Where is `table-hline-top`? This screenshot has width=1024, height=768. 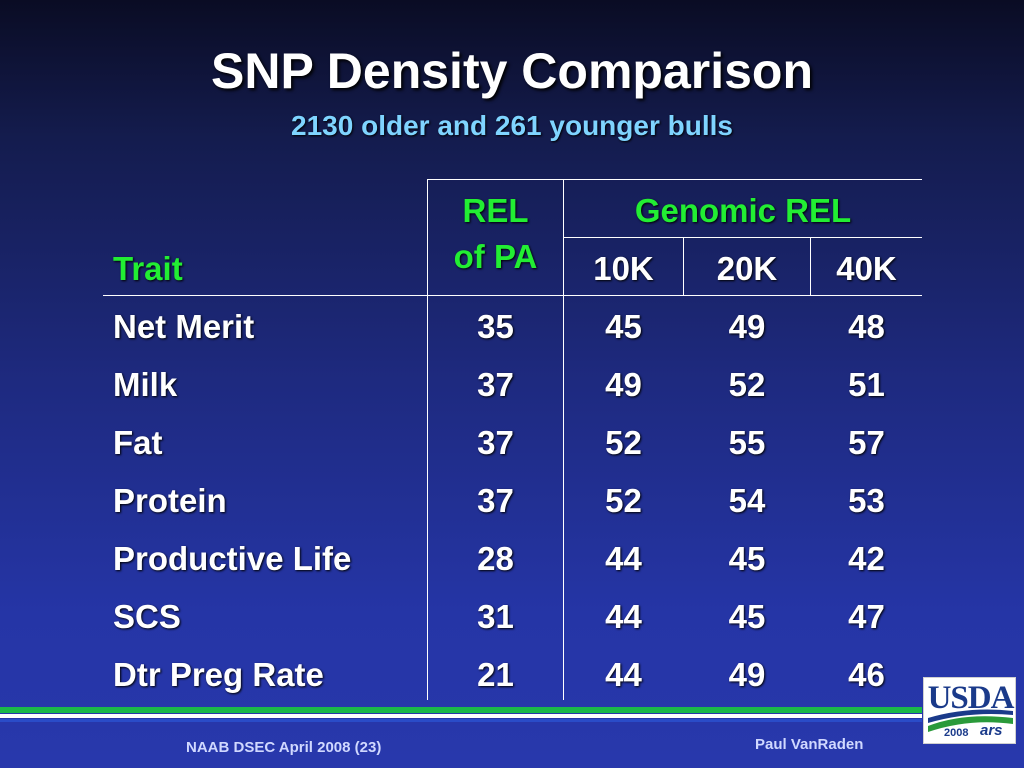
table-hline-top is located at coordinates (674, 179).